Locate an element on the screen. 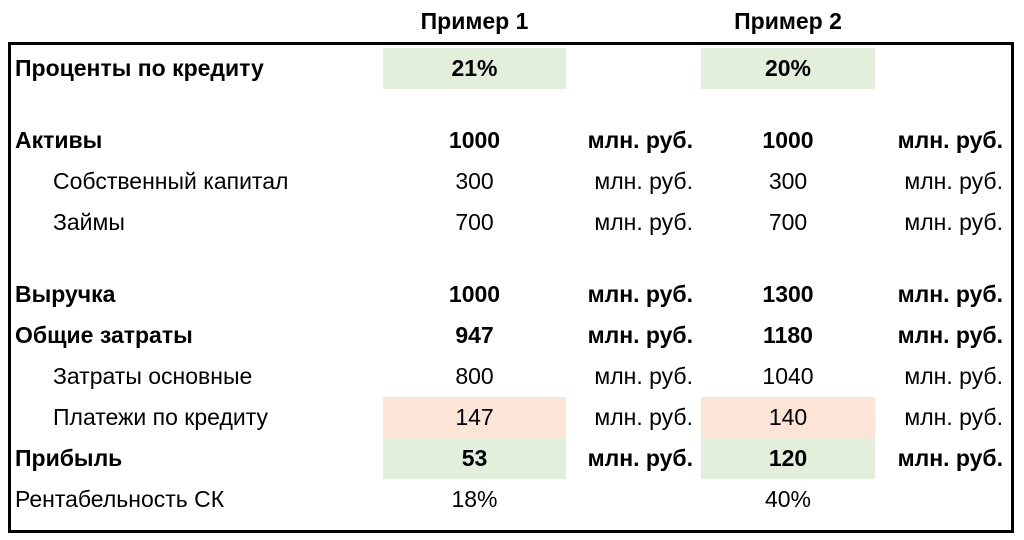  example2-value-cell: 300 is located at coordinates (788, 181).